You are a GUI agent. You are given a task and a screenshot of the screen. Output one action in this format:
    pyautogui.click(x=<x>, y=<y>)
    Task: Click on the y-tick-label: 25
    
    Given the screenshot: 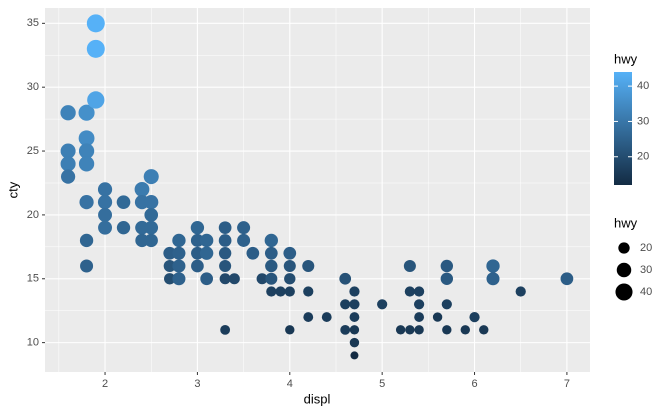 What is the action you would take?
    pyautogui.click(x=33, y=151)
    